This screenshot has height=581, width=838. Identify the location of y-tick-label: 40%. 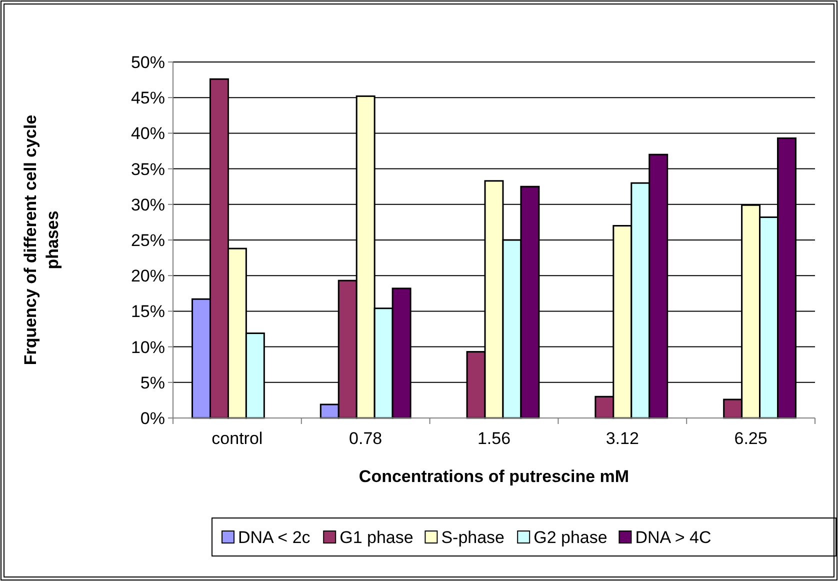
(147, 134).